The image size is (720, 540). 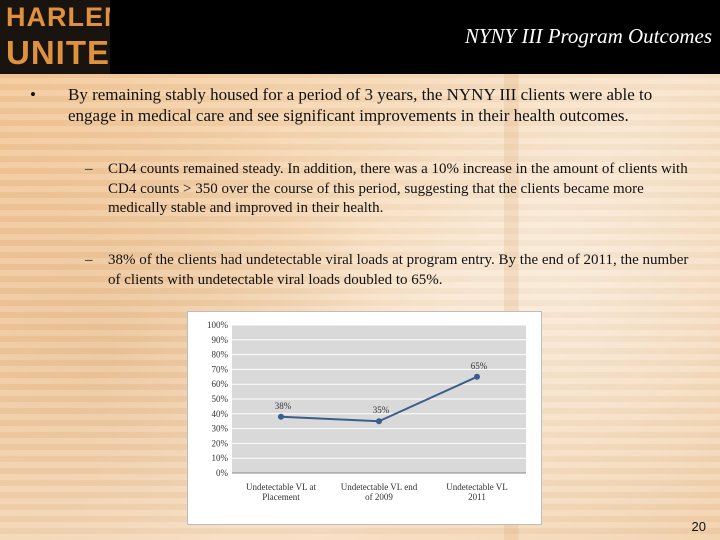 I want to click on harlem-united-logo: HARLEM UNITED, so click(x=55, y=37).